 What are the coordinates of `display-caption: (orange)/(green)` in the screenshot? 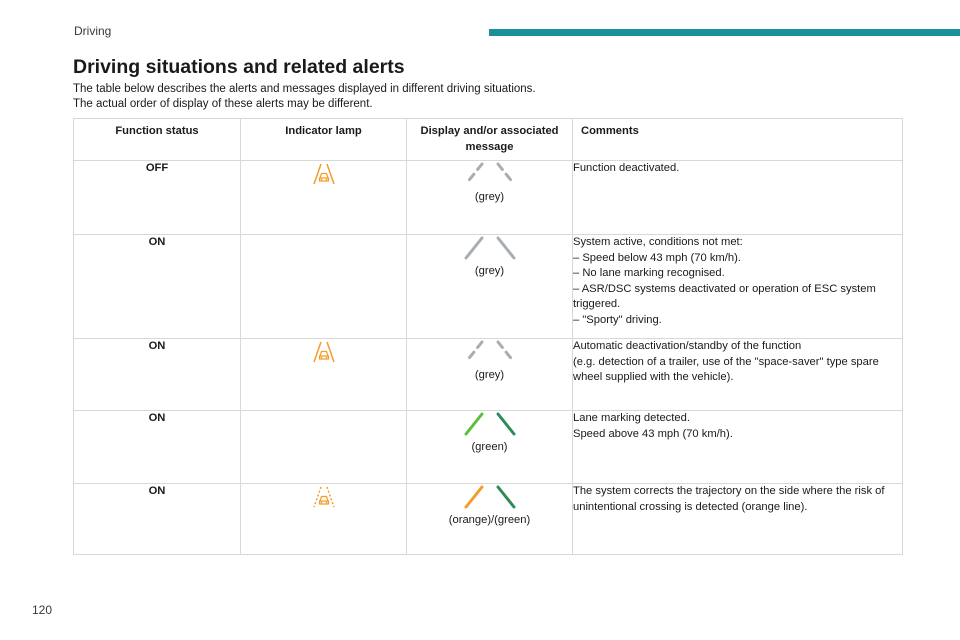 It's located at (489, 520).